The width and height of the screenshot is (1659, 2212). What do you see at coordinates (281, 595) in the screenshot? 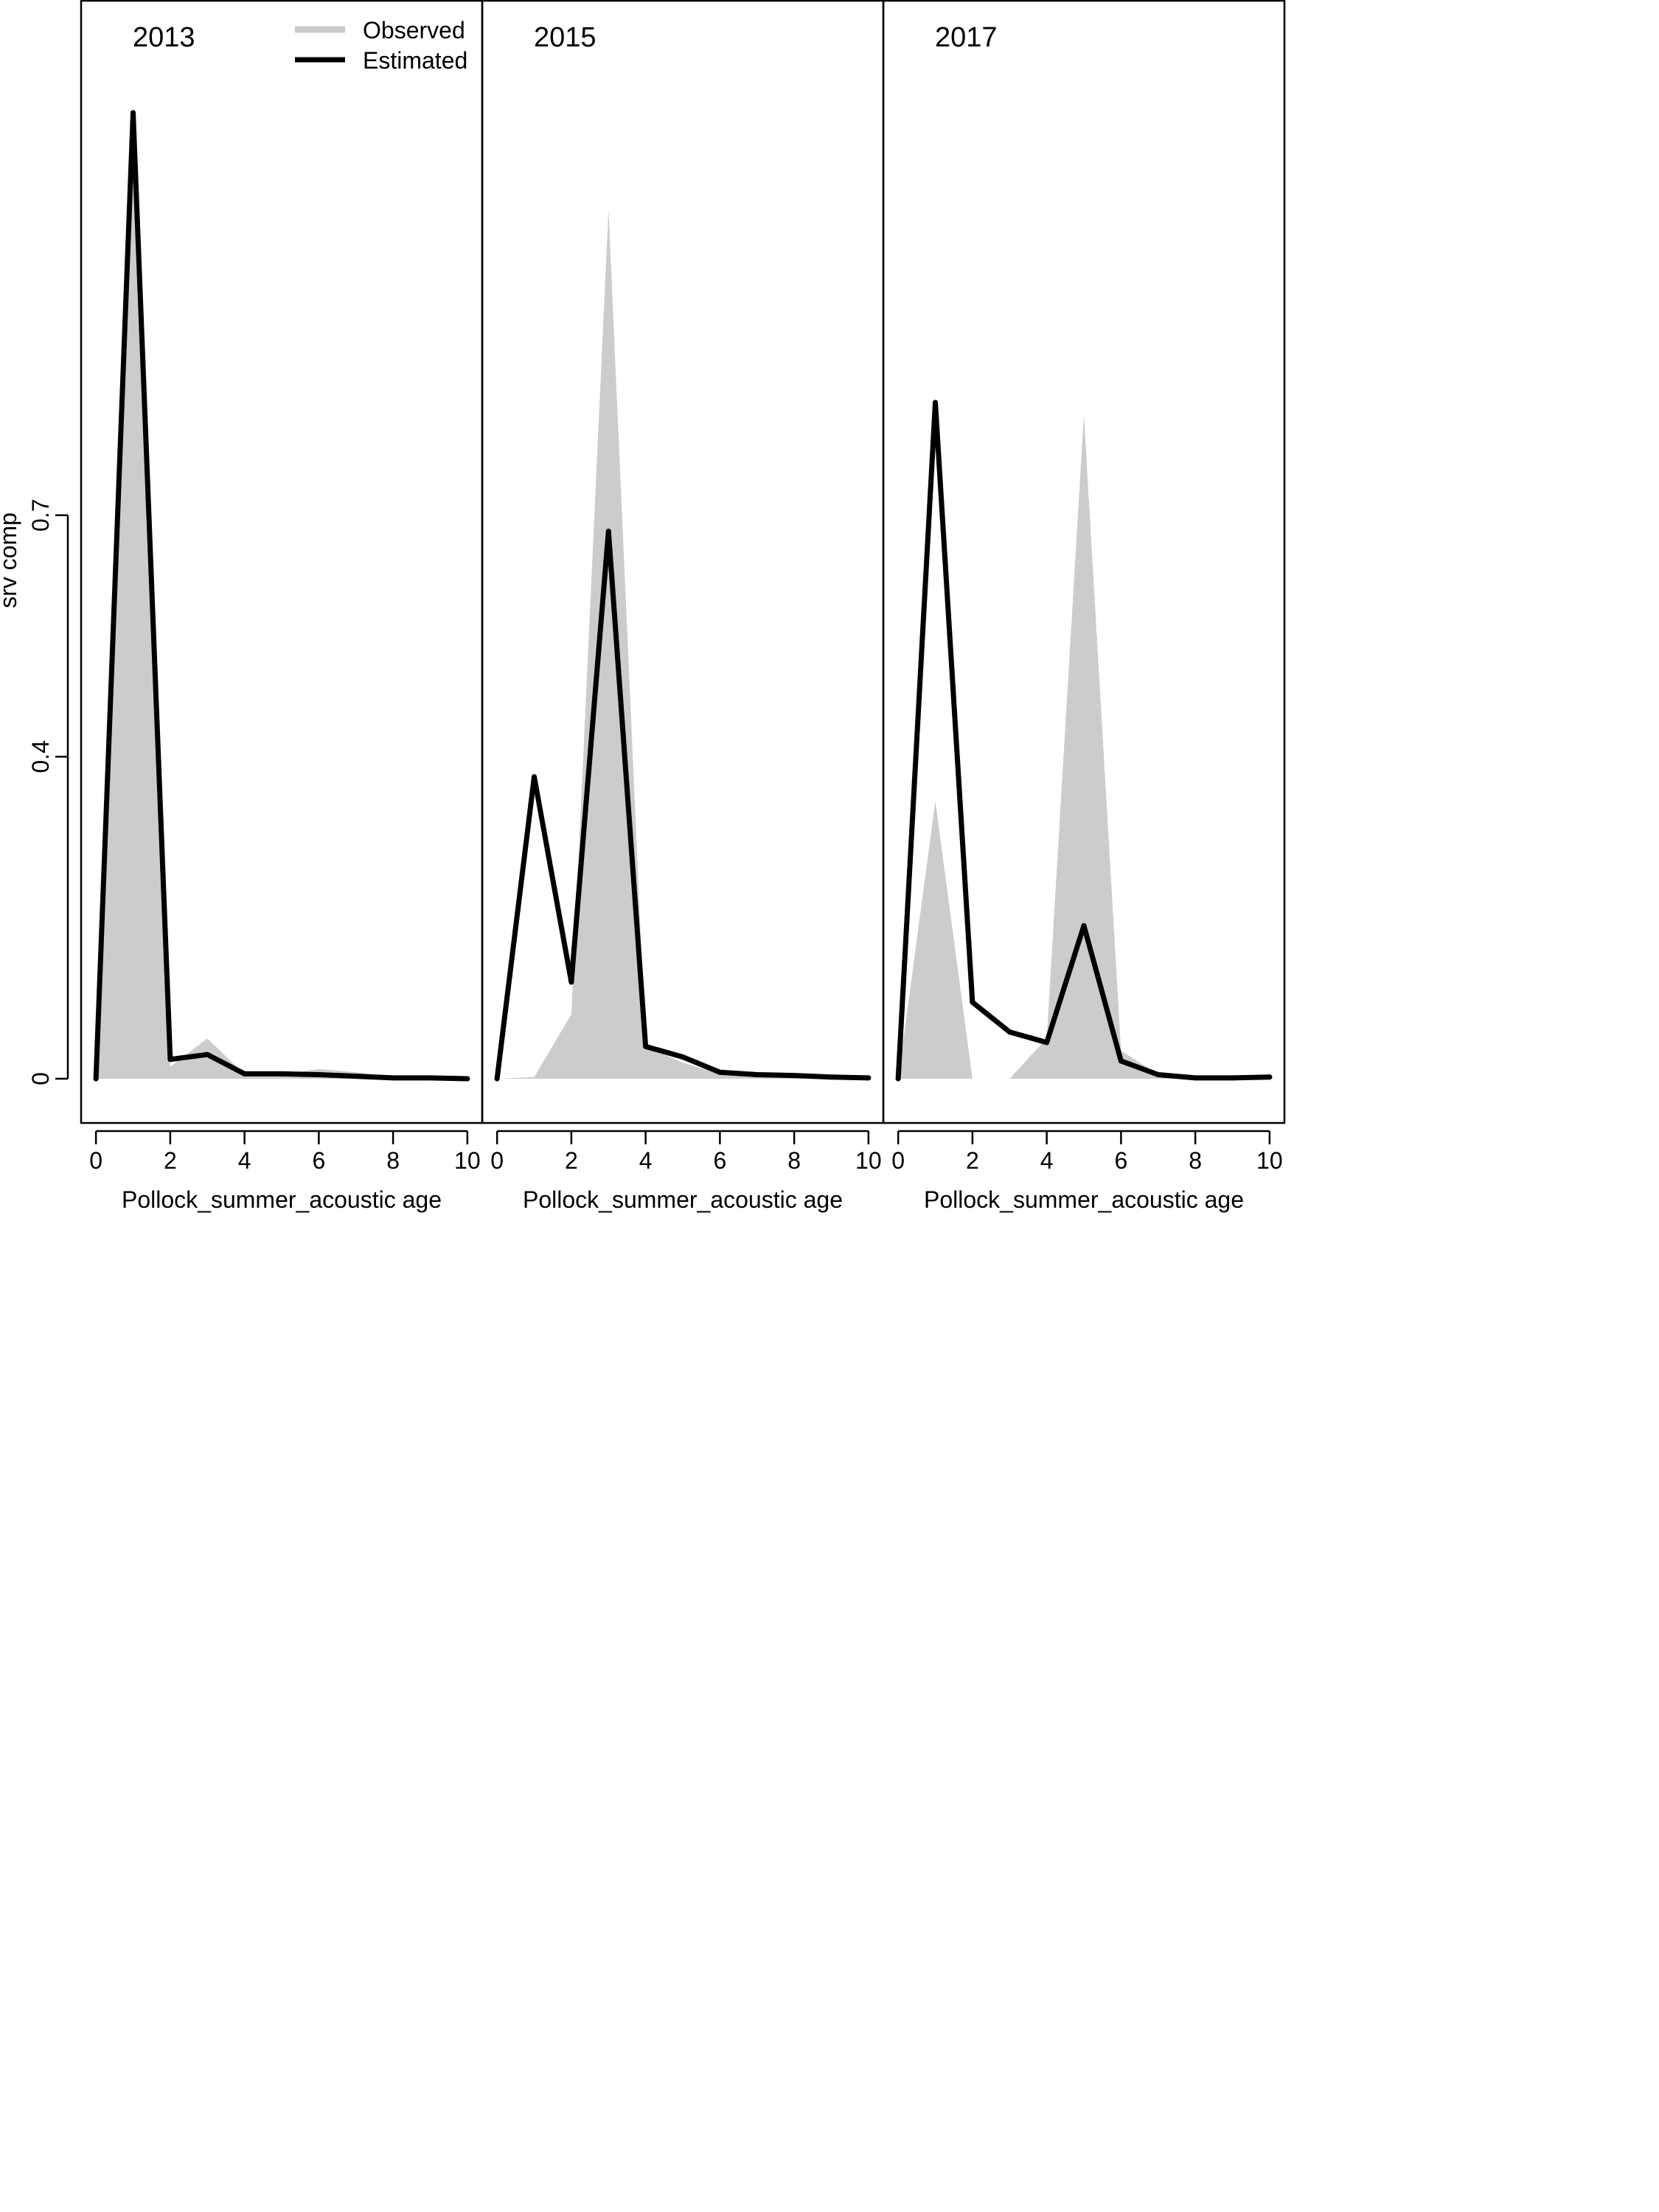
I see `observed-area-2013` at bounding box center [281, 595].